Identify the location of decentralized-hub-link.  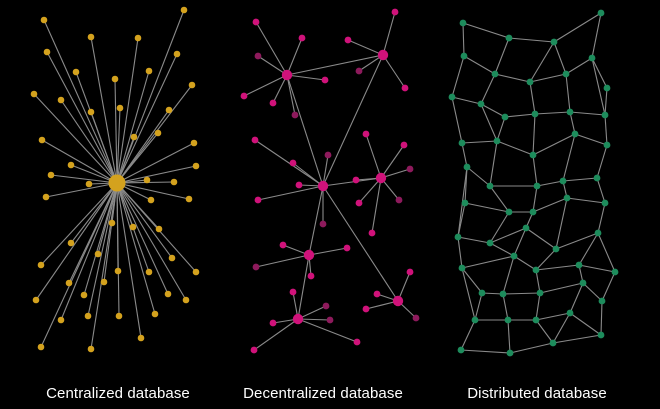
(335, 65).